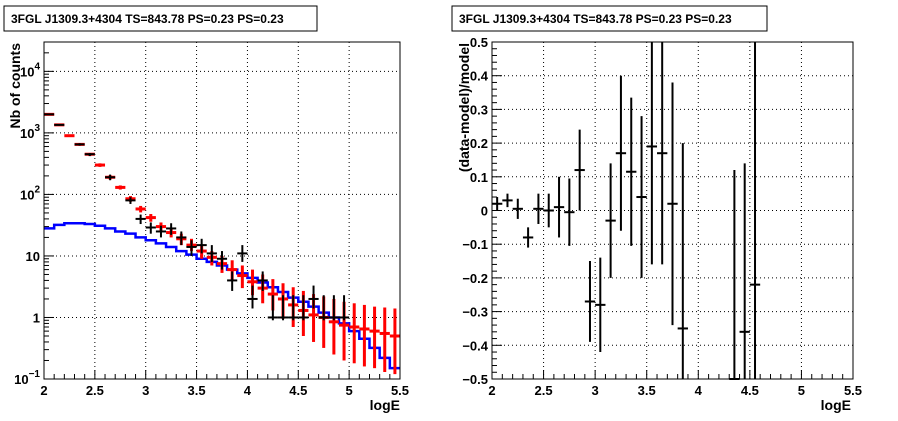  Describe the element at coordinates (475, 278) in the screenshot. I see `y-tick-label: −0.2` at that location.